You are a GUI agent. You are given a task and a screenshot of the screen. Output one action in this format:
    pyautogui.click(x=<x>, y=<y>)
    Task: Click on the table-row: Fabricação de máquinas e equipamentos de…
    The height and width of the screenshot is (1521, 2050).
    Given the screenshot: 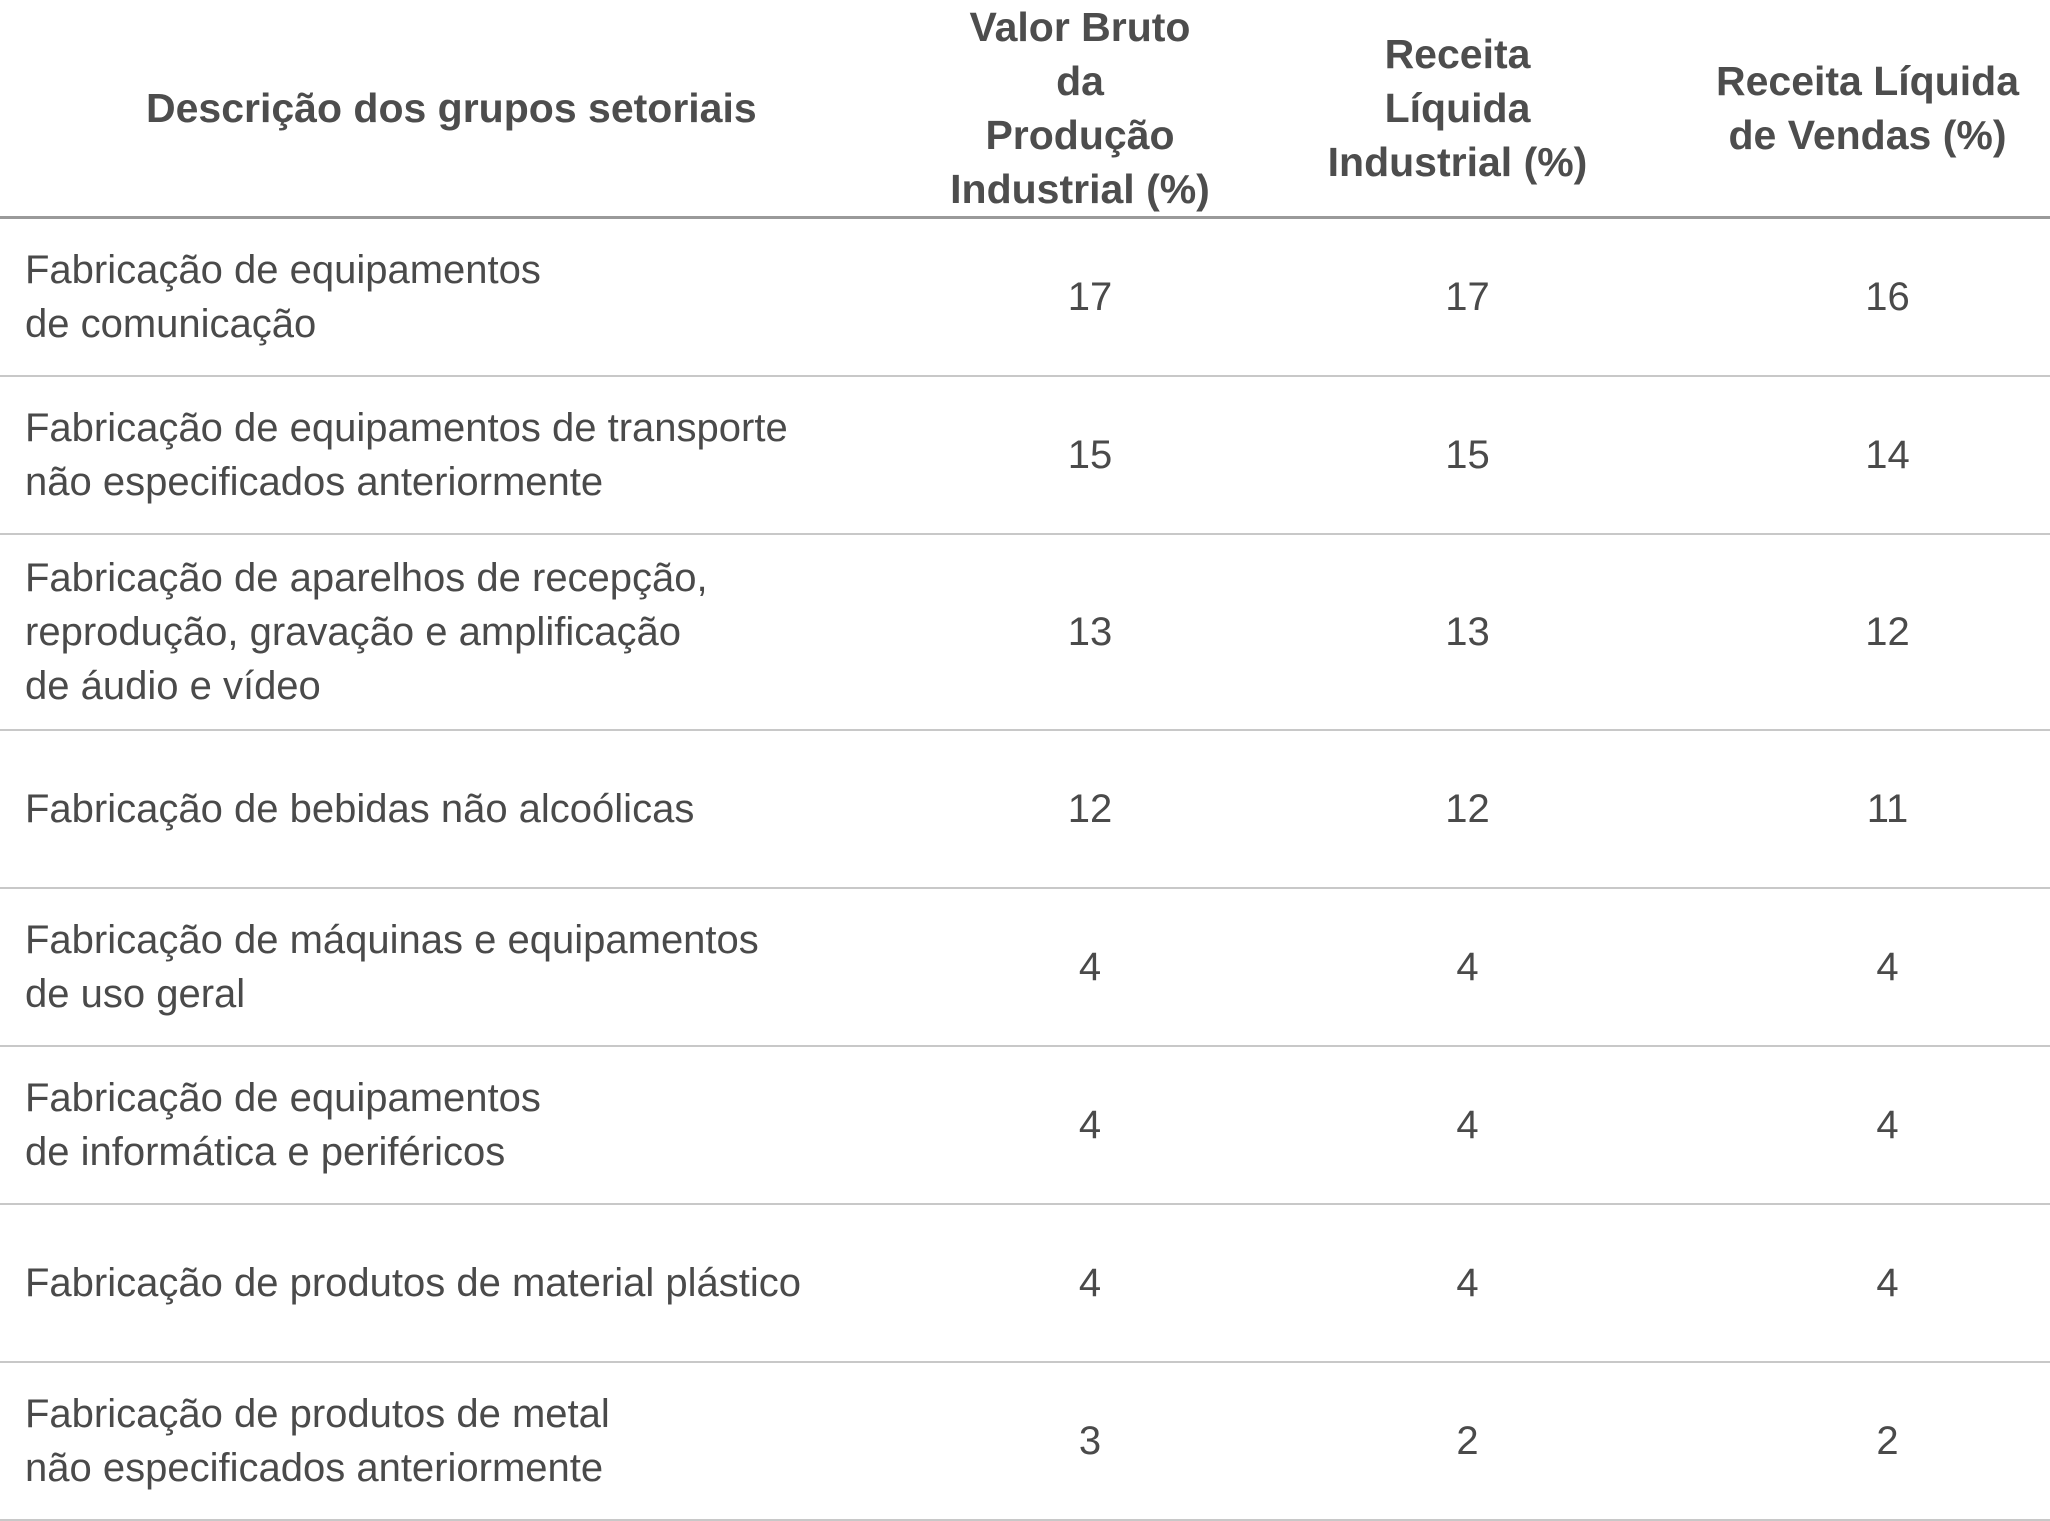 What is the action you would take?
    pyautogui.click(x=1025, y=967)
    